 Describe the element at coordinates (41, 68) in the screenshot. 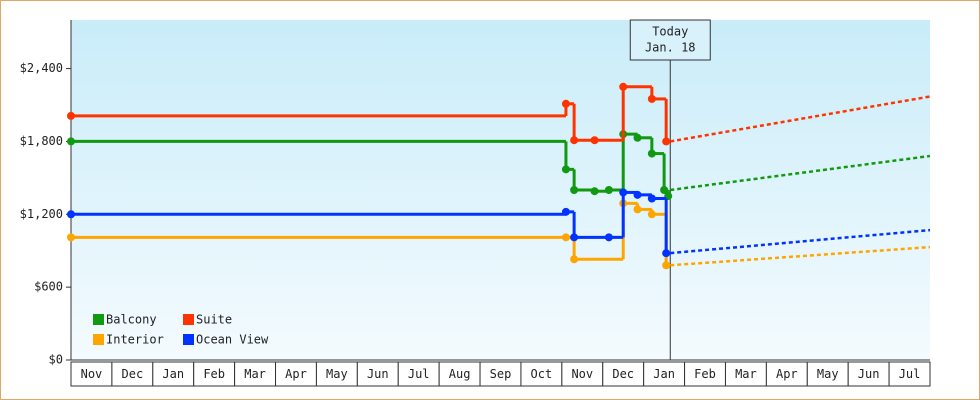

I see `y-tick-label: $2,400` at that location.